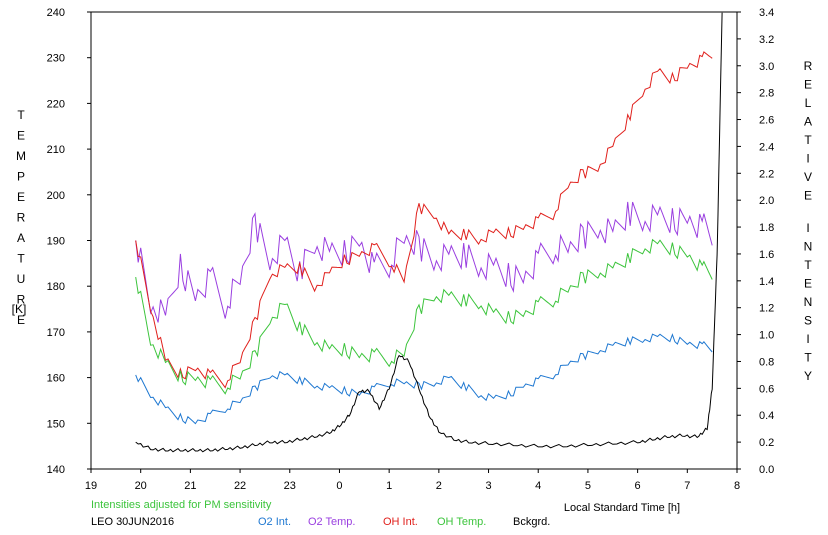 Image resolution: width=828 pixels, height=535 pixels. I want to click on y-right-label-letter: V, so click(808, 177).